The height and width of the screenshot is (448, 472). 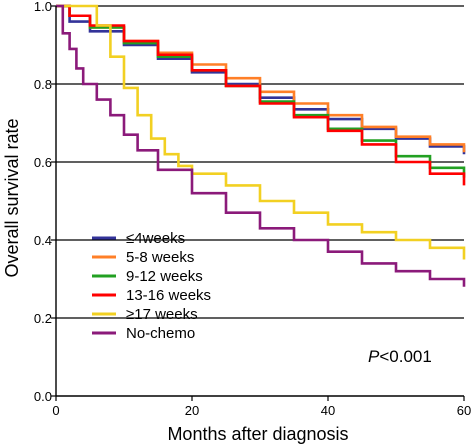 What do you see at coordinates (160, 333) in the screenshot?
I see `legend-label-5: No-chemo` at bounding box center [160, 333].